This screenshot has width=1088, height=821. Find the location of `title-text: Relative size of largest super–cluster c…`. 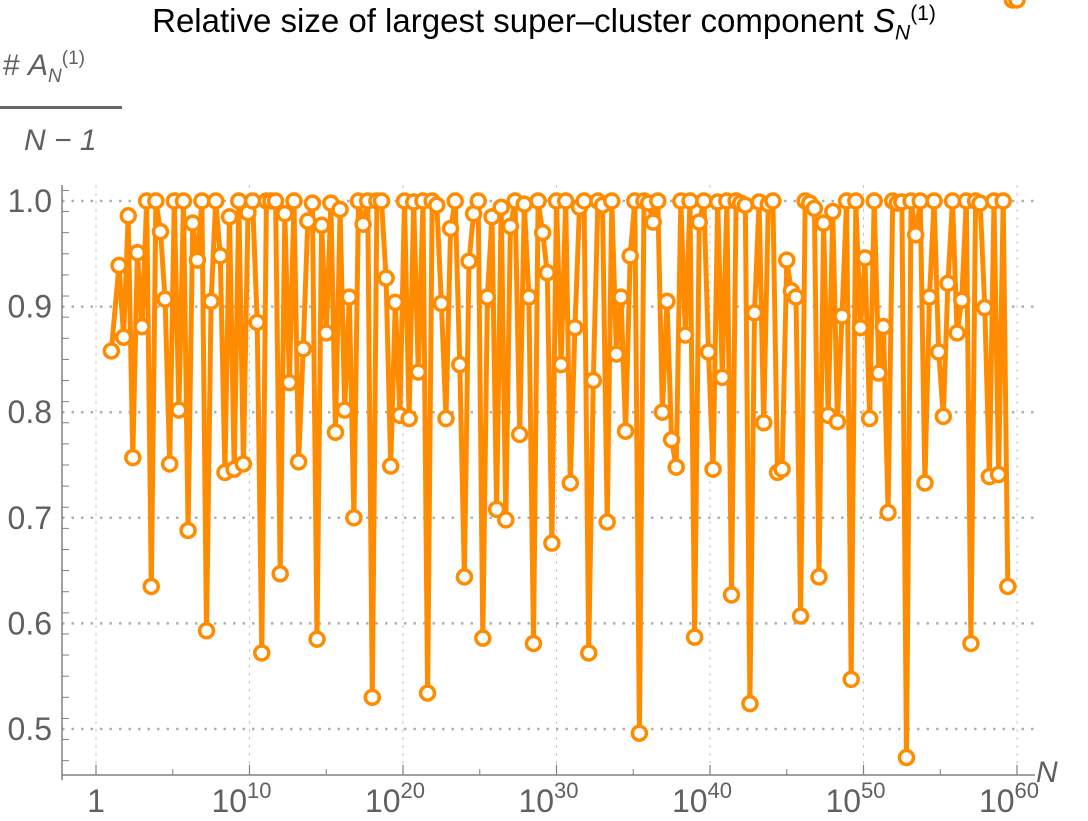

title-text: Relative size of largest super–cluster c… is located at coordinates (508, 20).